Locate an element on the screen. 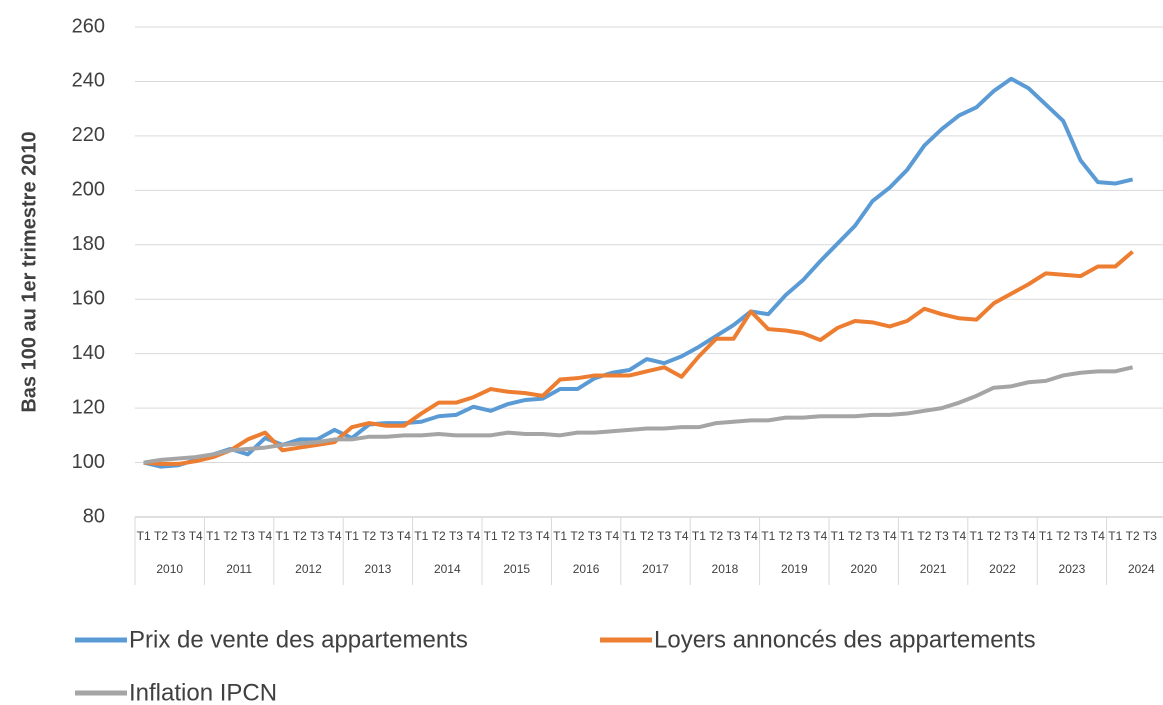 Image resolution: width=1163 pixels, height=705 pixels. x-group-label: 2015 is located at coordinates (516, 569).